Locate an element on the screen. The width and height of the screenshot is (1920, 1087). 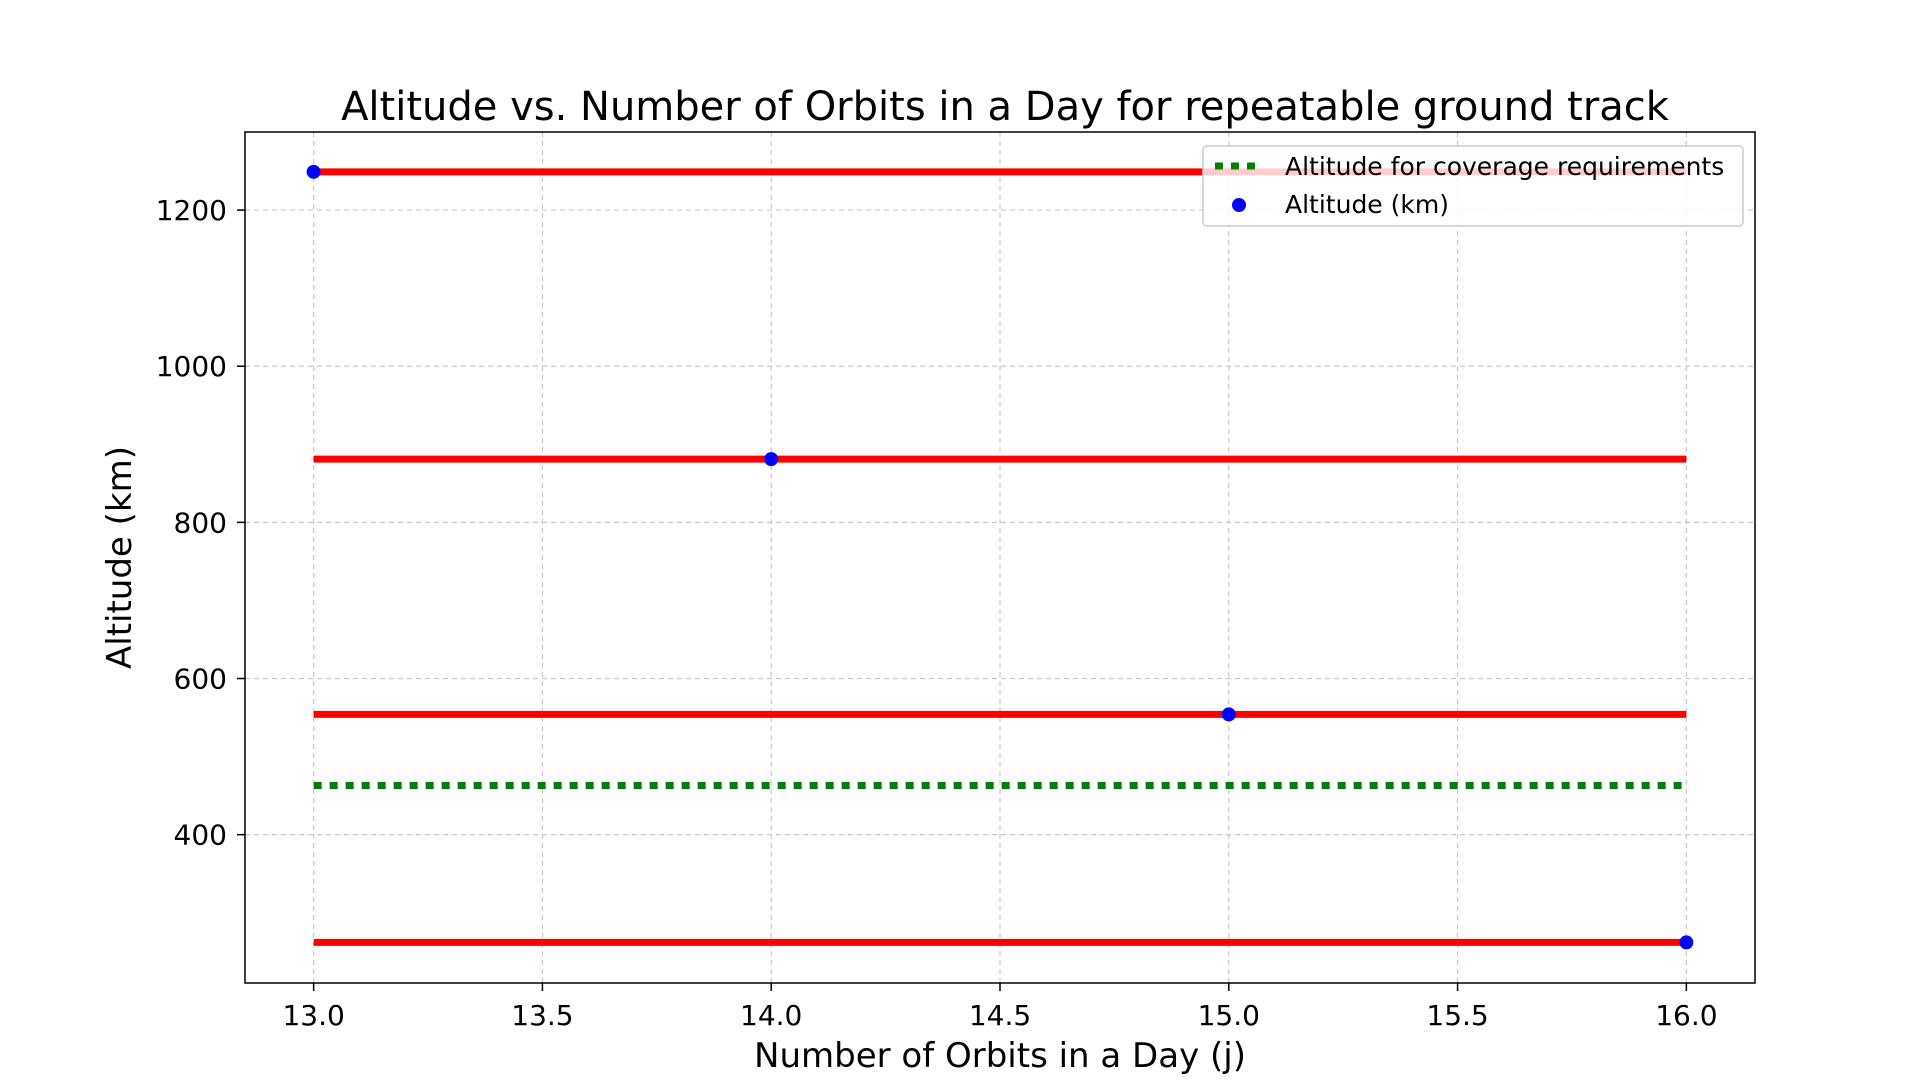
legend-altitude-label: Altitude (km) is located at coordinates (1367, 204).